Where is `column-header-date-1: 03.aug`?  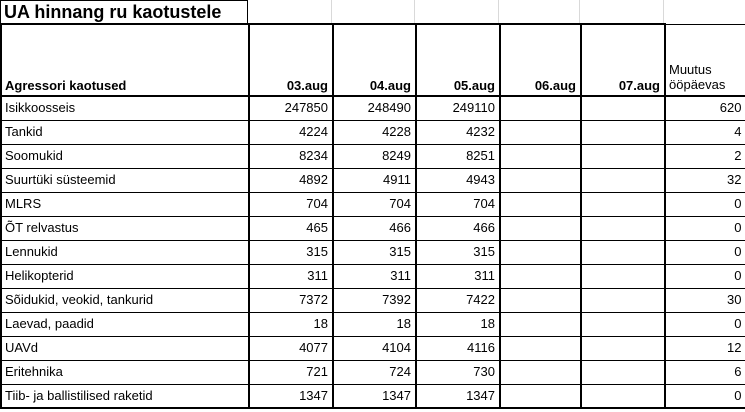 column-header-date-1: 03.aug is located at coordinates (290, 60).